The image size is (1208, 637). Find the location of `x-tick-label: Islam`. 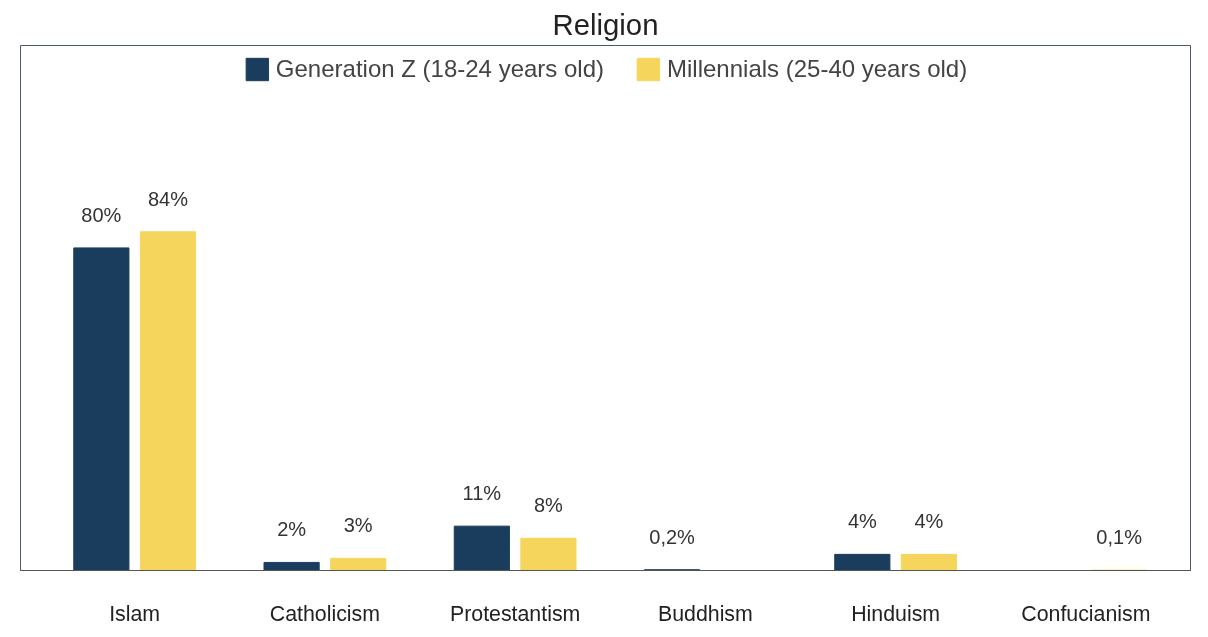

x-tick-label: Islam is located at coordinates (135, 613).